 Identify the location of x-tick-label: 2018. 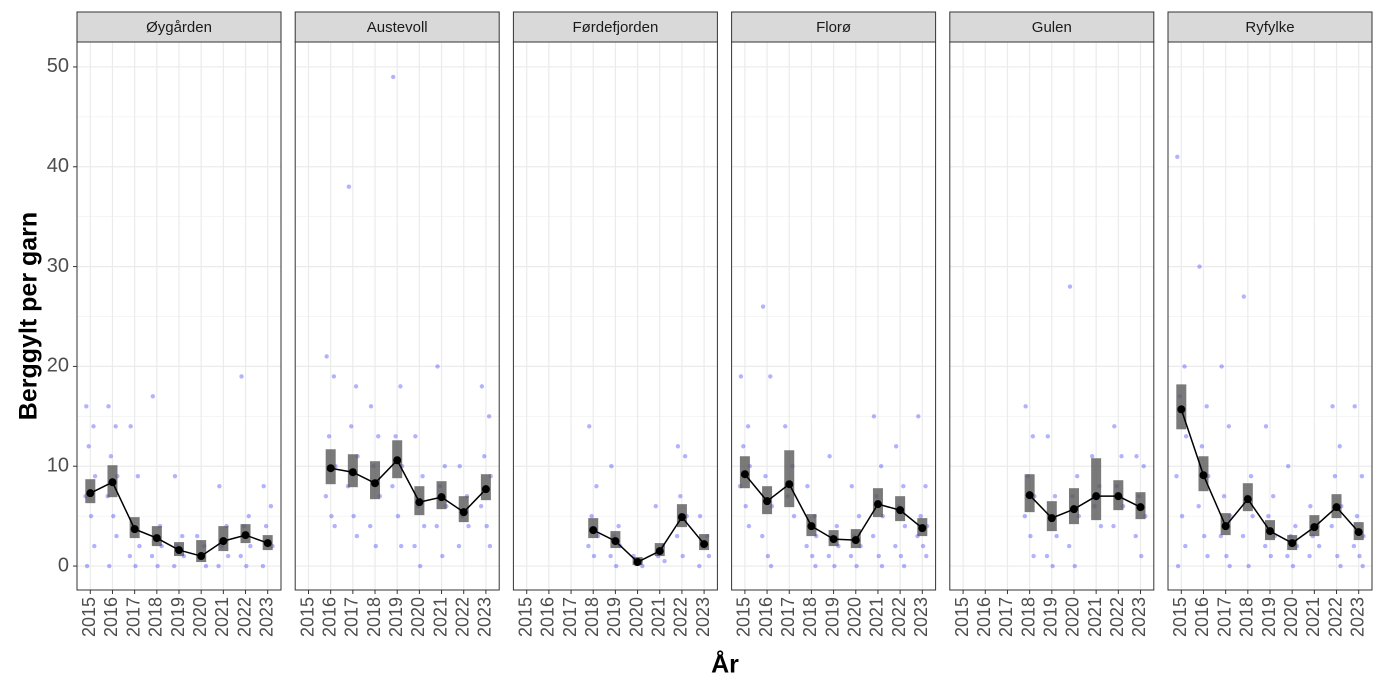
(156, 617).